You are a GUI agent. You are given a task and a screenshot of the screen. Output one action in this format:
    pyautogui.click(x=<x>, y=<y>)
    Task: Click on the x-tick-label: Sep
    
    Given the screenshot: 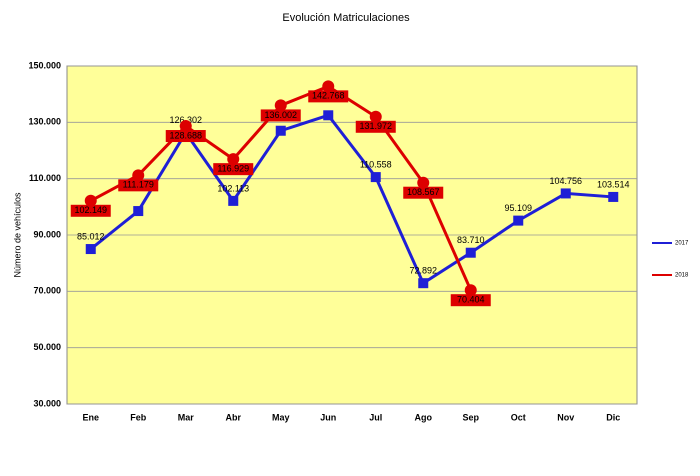 What is the action you would take?
    pyautogui.click(x=470, y=417)
    